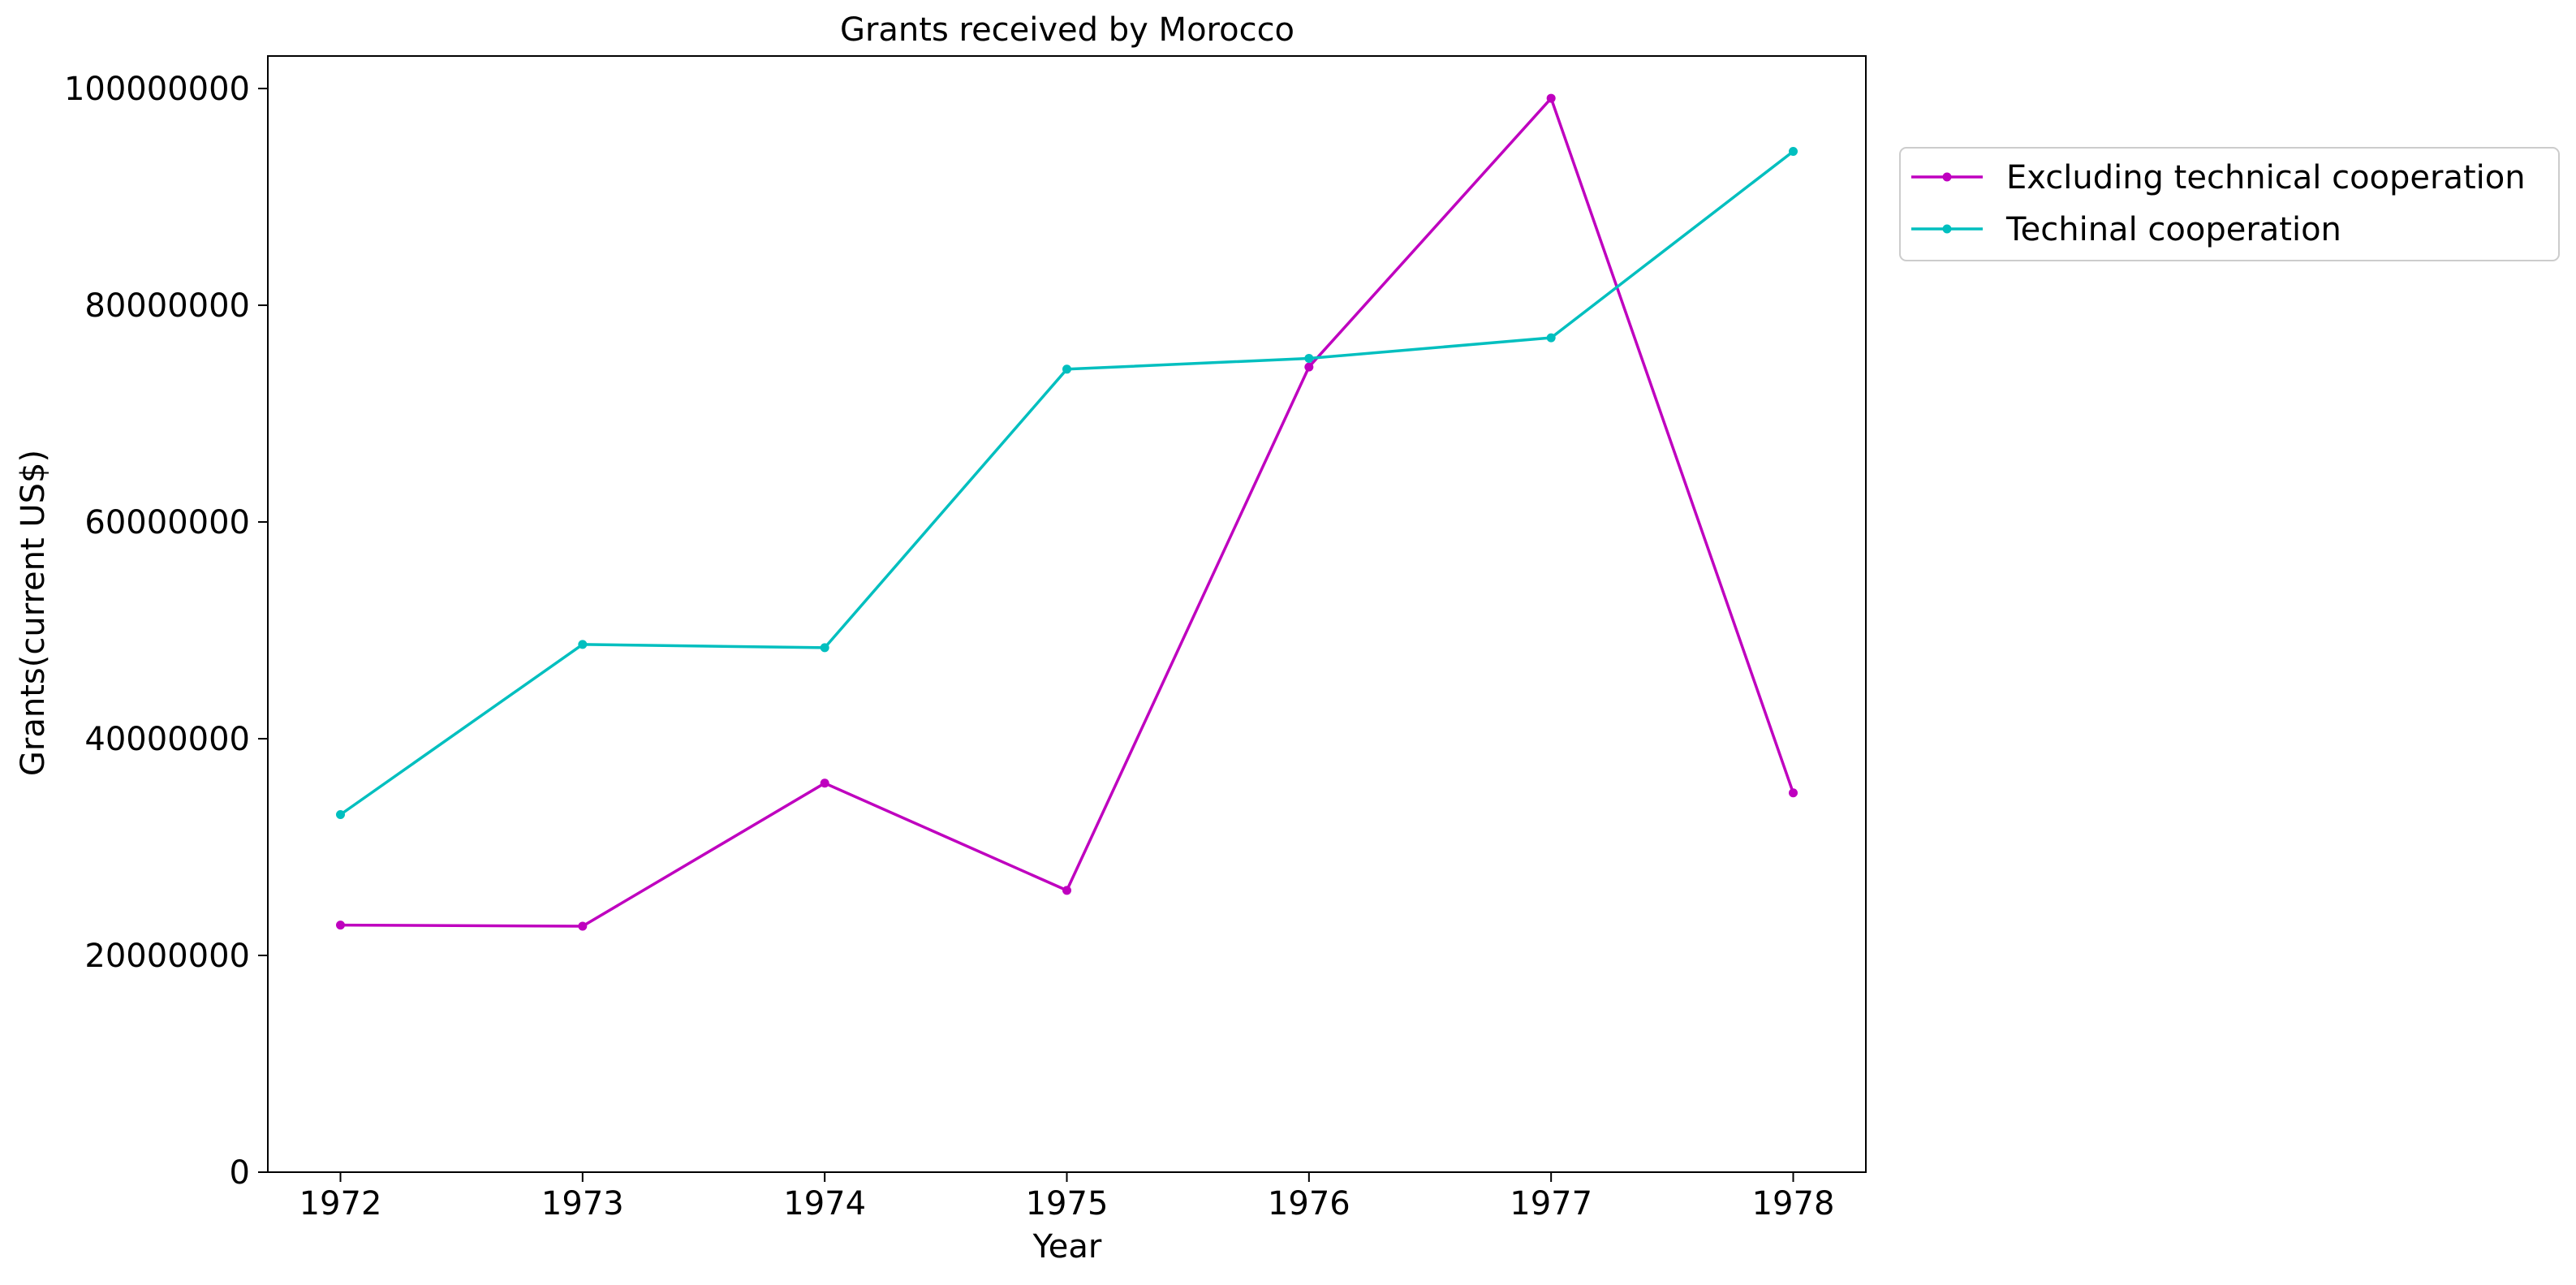 The image size is (2576, 1285). I want to click on legend-label-1: Excluding technical cooperation, so click(2266, 177).